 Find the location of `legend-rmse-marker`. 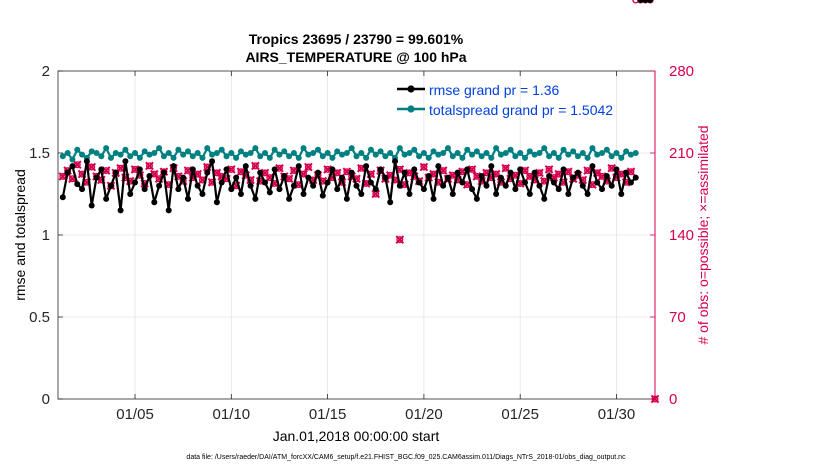

legend-rmse-marker is located at coordinates (411, 89).